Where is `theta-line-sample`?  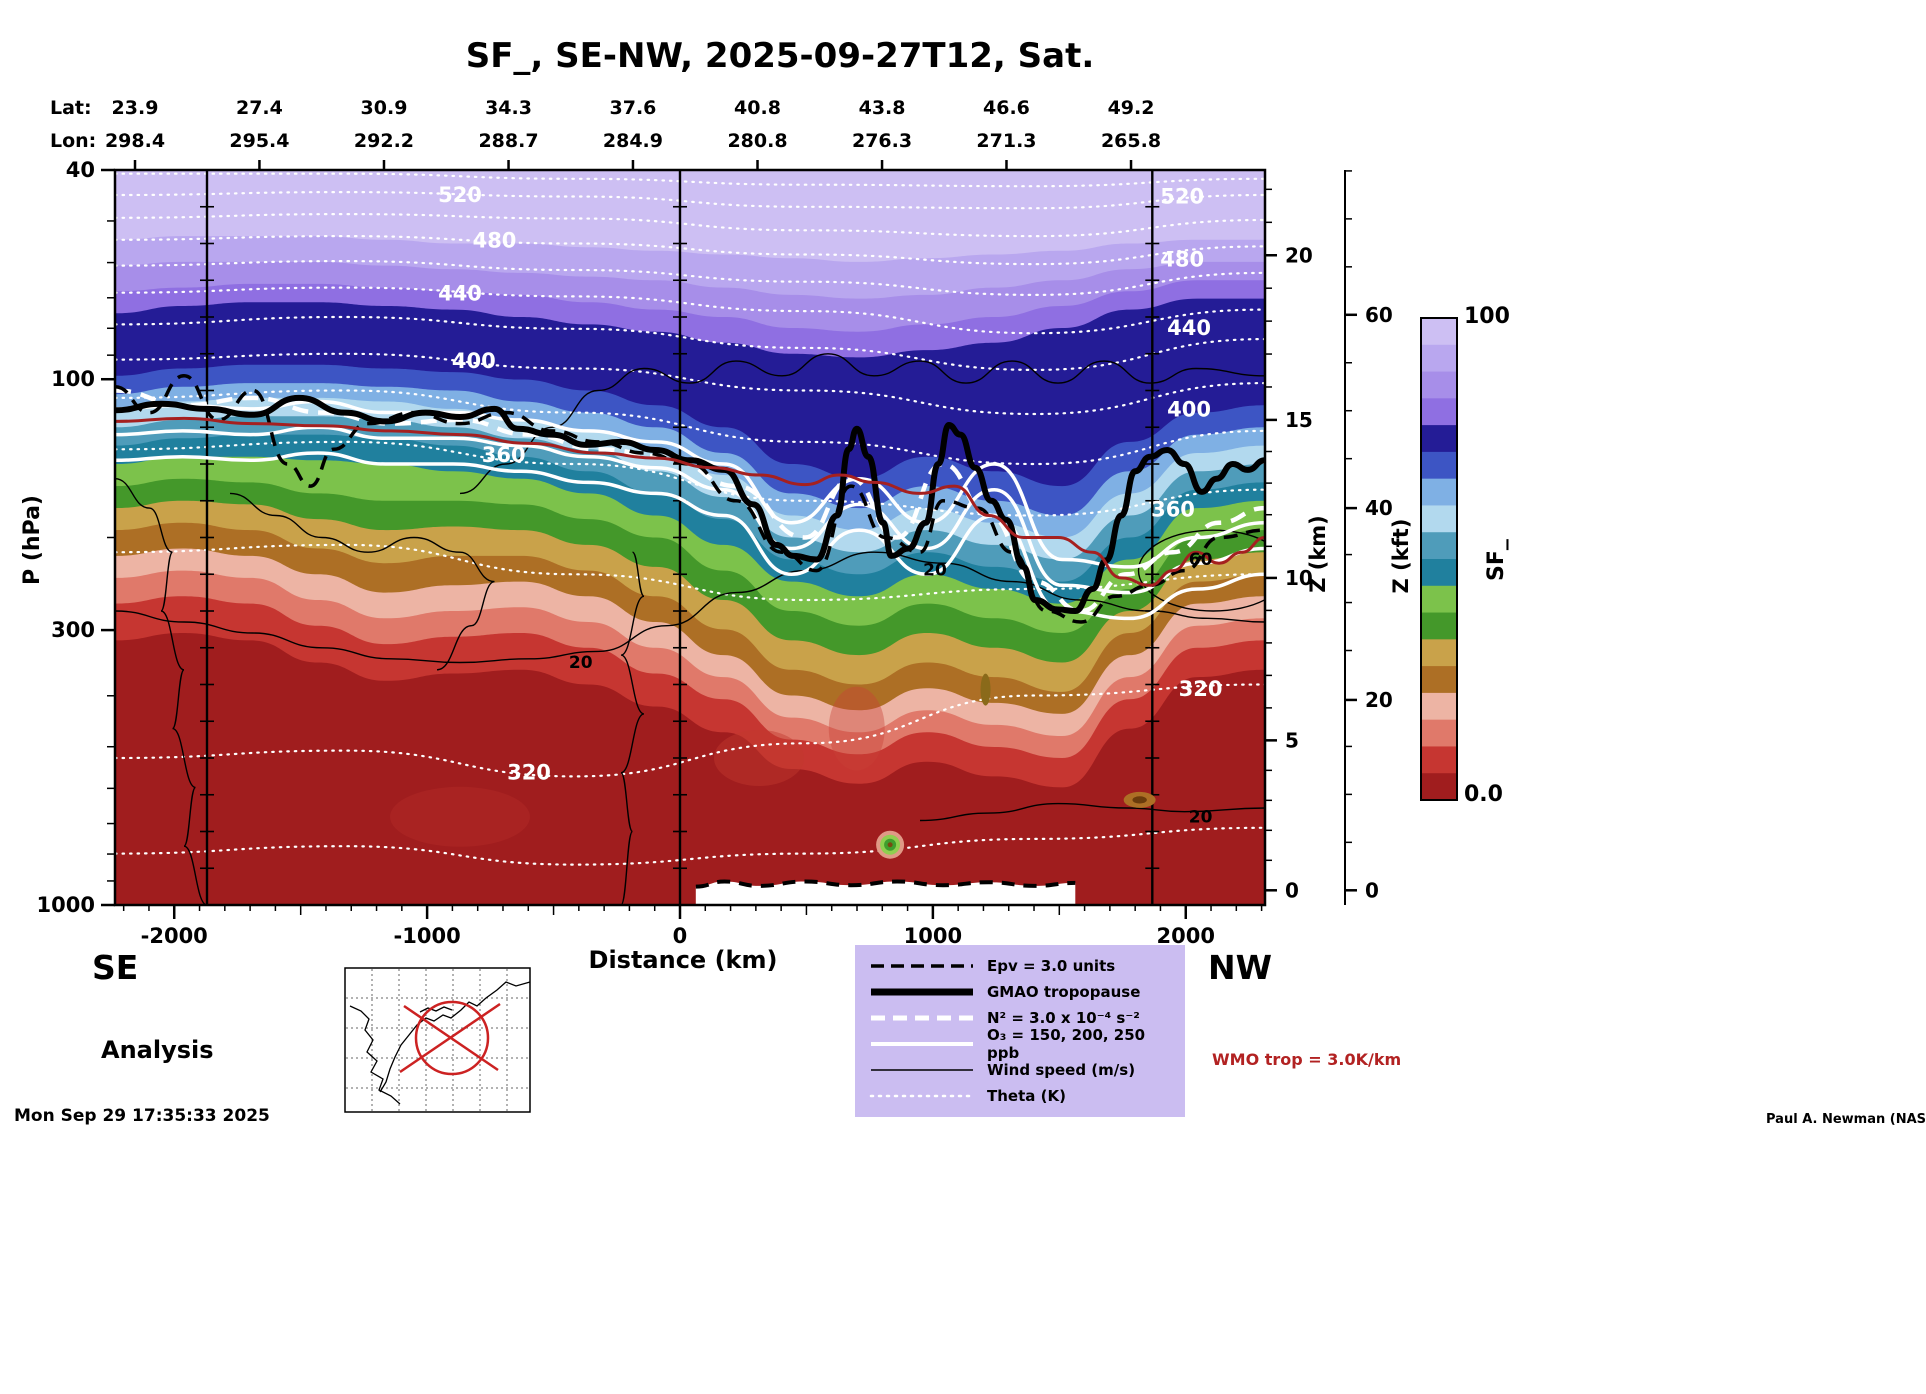 theta-line-sample is located at coordinates (922, 1096).